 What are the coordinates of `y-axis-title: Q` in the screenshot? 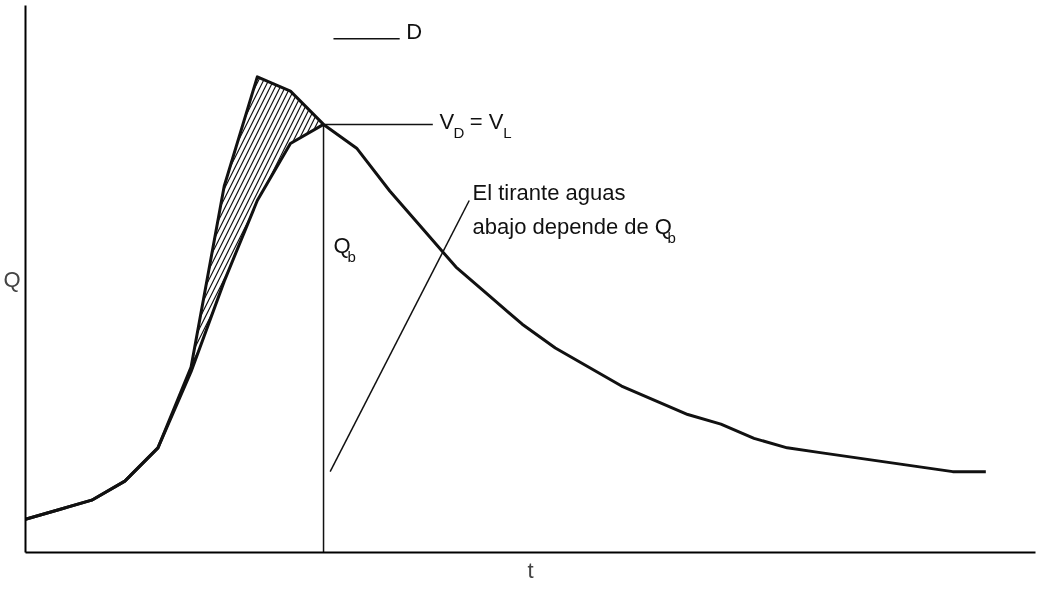 It's located at (12, 279).